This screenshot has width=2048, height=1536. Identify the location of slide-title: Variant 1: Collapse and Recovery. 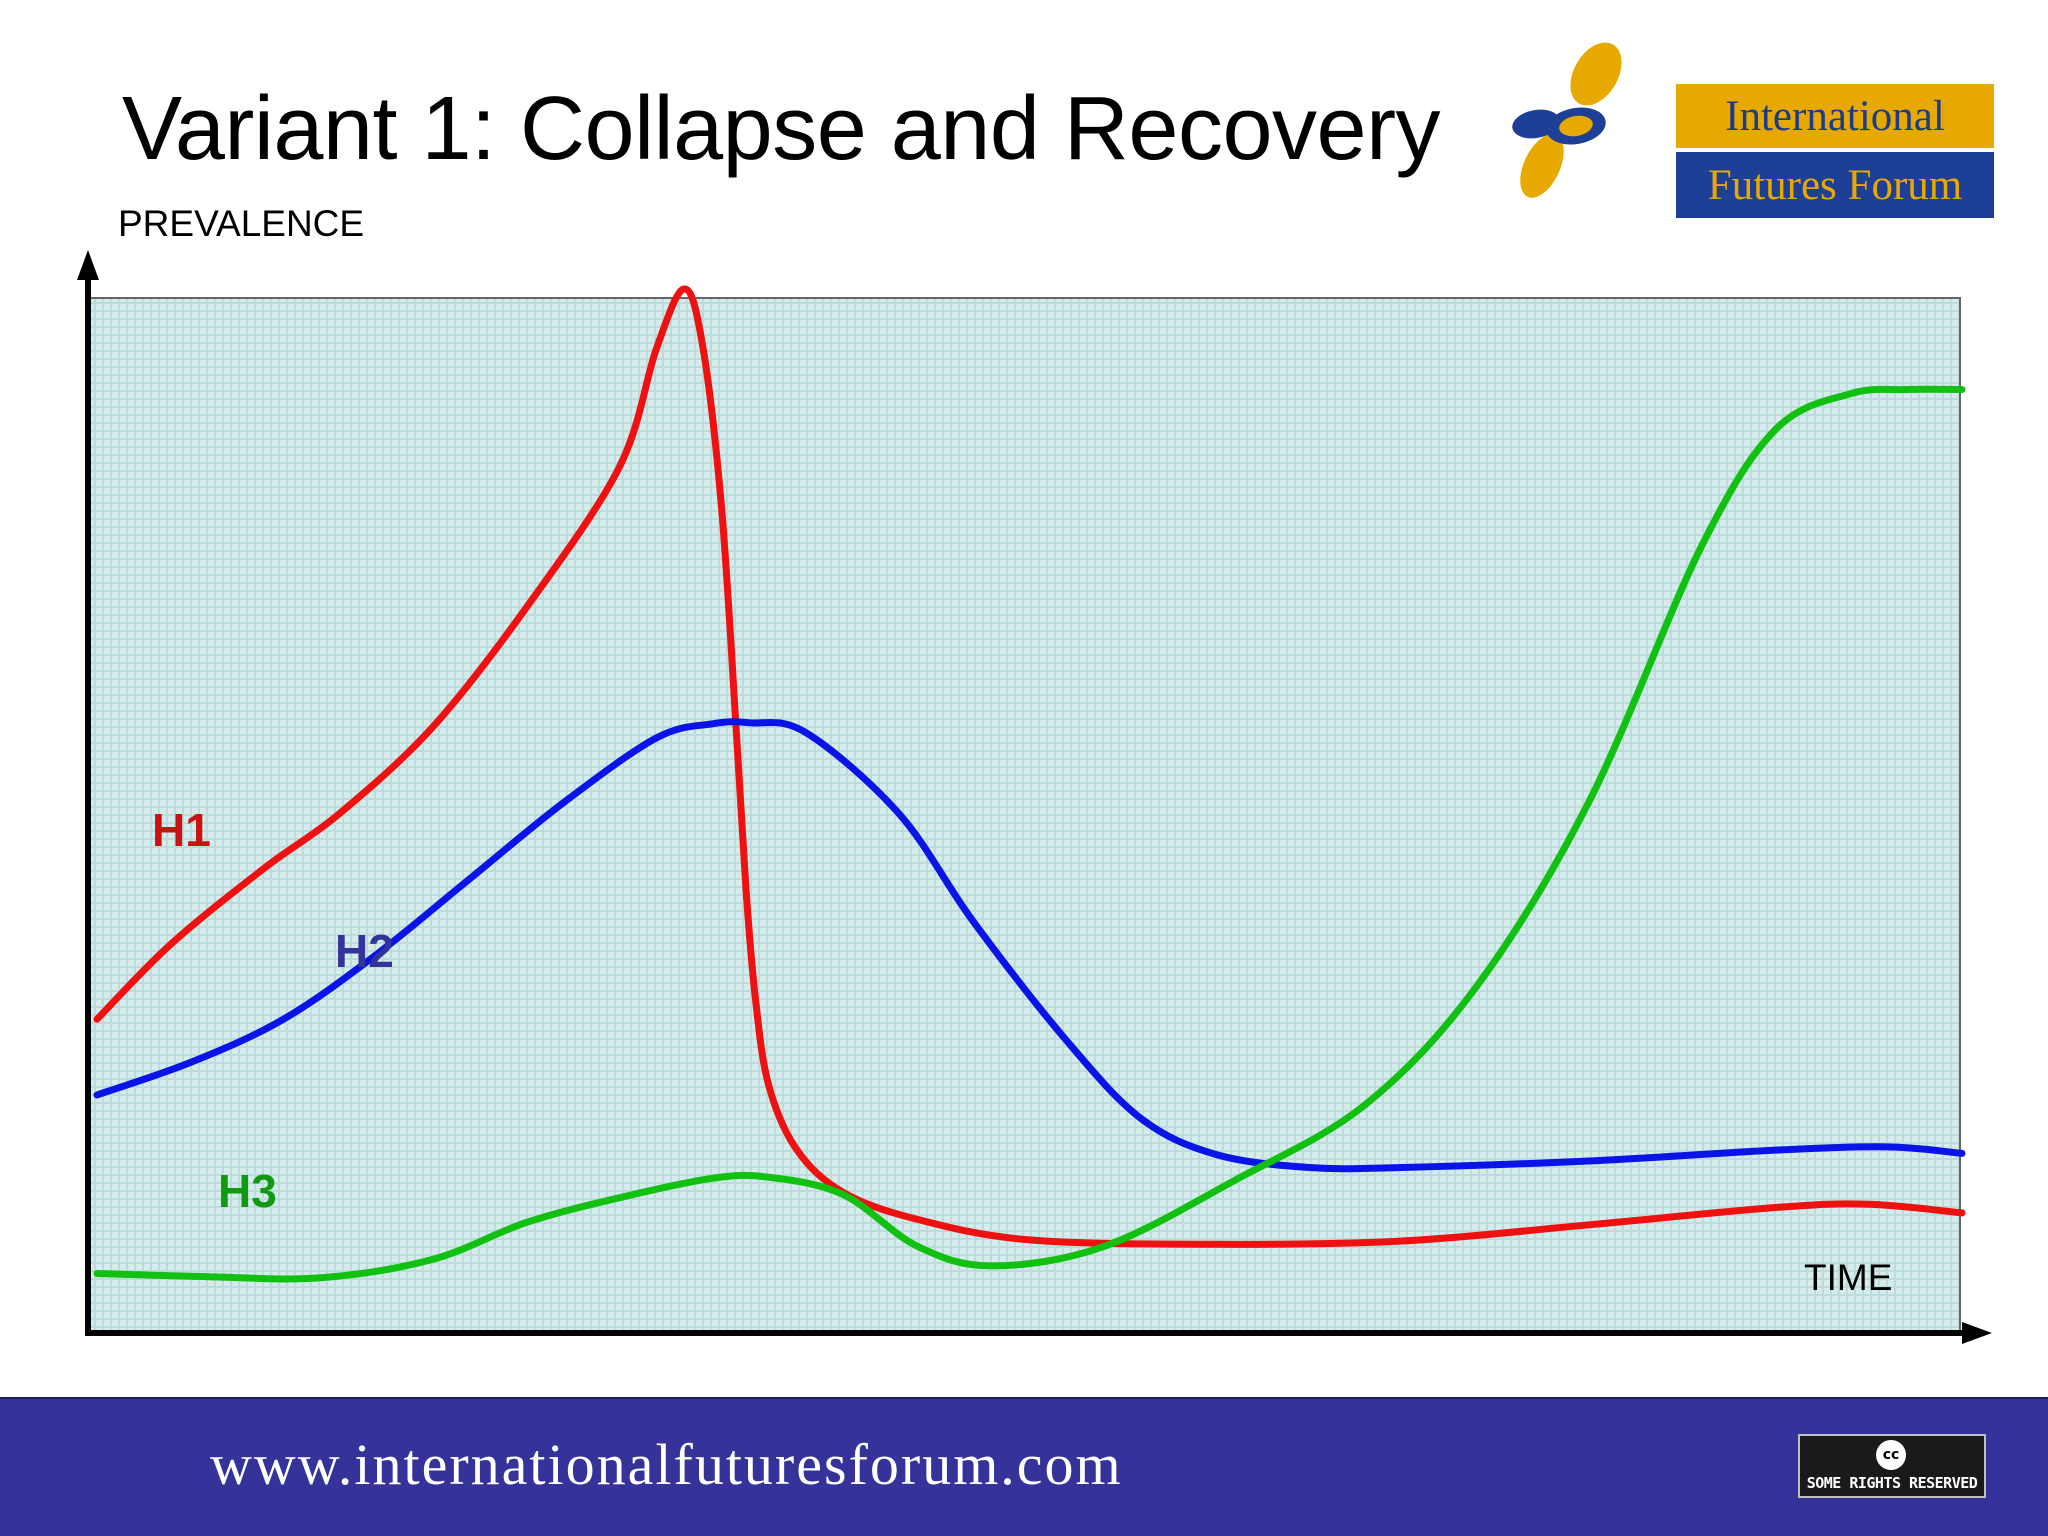
(781, 129).